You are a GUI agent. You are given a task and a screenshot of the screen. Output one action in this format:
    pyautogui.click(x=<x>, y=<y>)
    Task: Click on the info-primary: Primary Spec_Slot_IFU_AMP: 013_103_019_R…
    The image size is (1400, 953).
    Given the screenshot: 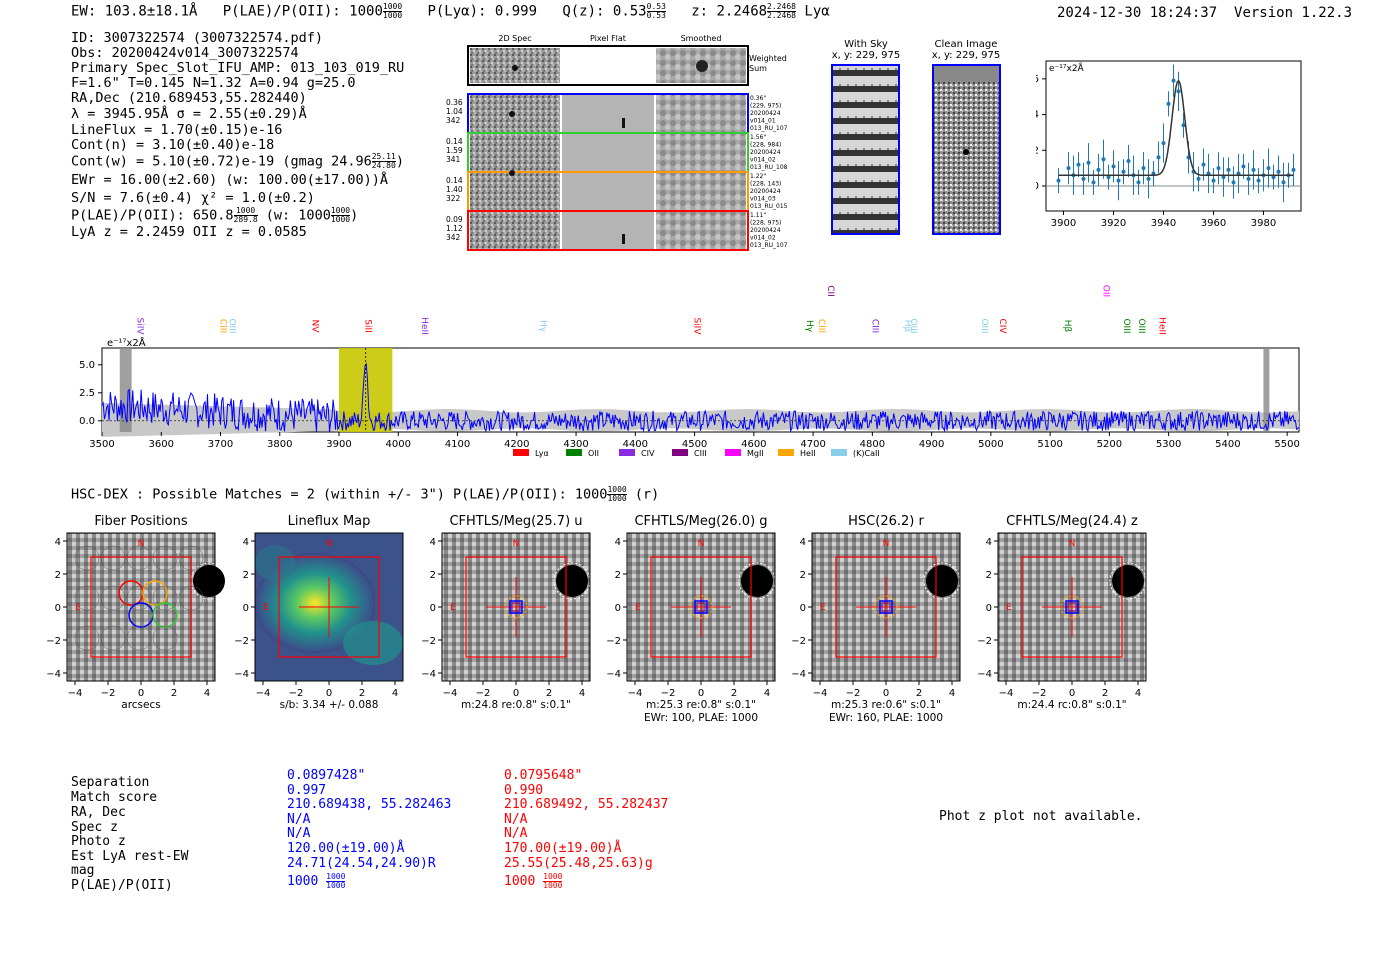 What is the action you would take?
    pyautogui.click(x=238, y=68)
    